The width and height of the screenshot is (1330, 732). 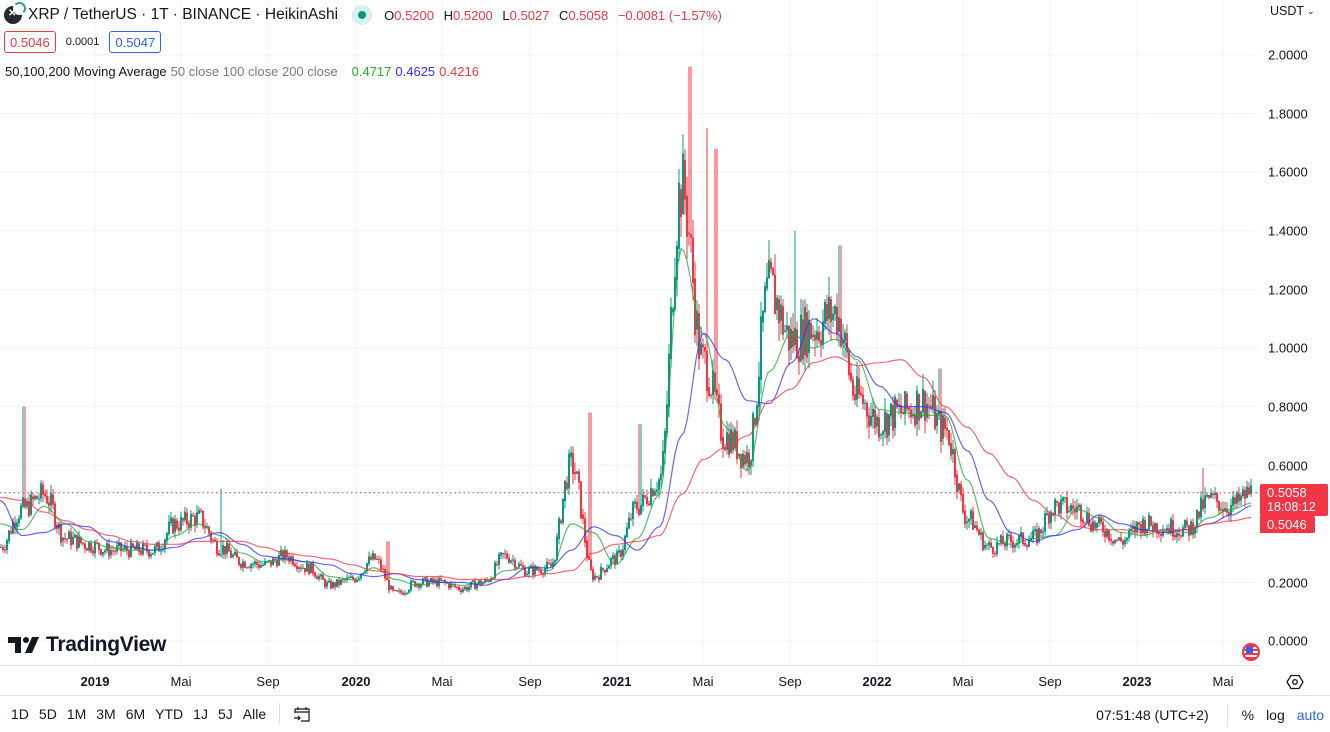 What do you see at coordinates (1275, 714) in the screenshot?
I see `log-scale-toggle: log` at bounding box center [1275, 714].